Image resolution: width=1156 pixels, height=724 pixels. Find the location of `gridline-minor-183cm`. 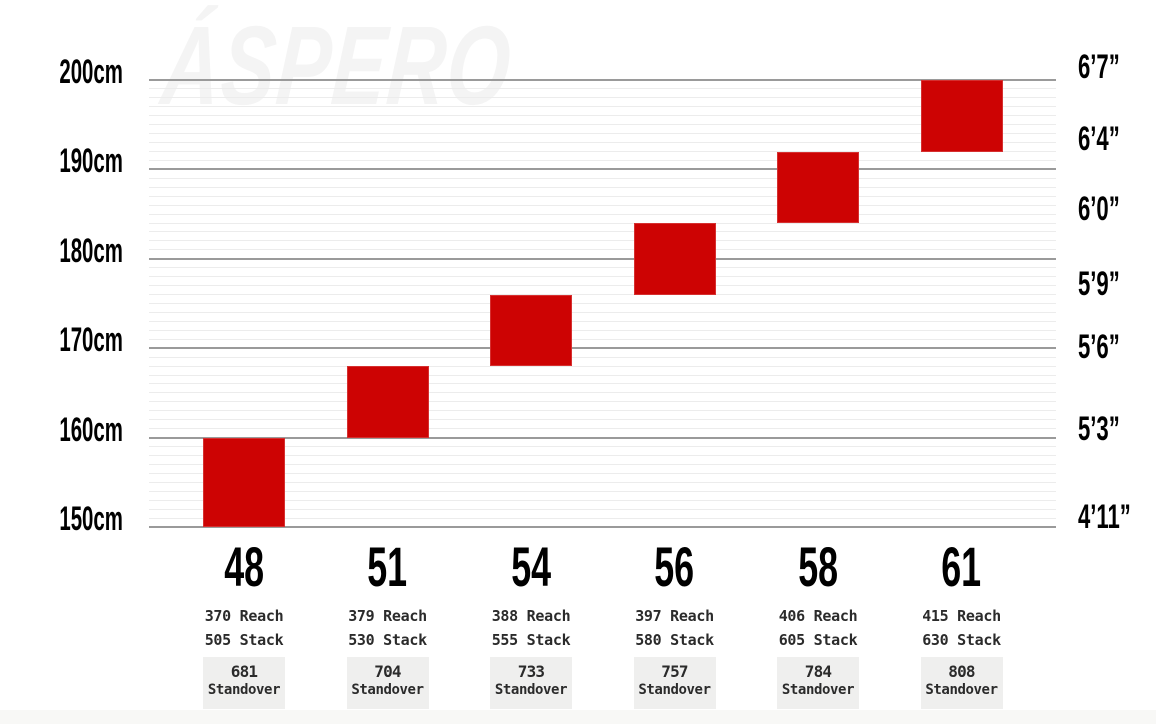

gridline-minor-183cm is located at coordinates (602, 232).